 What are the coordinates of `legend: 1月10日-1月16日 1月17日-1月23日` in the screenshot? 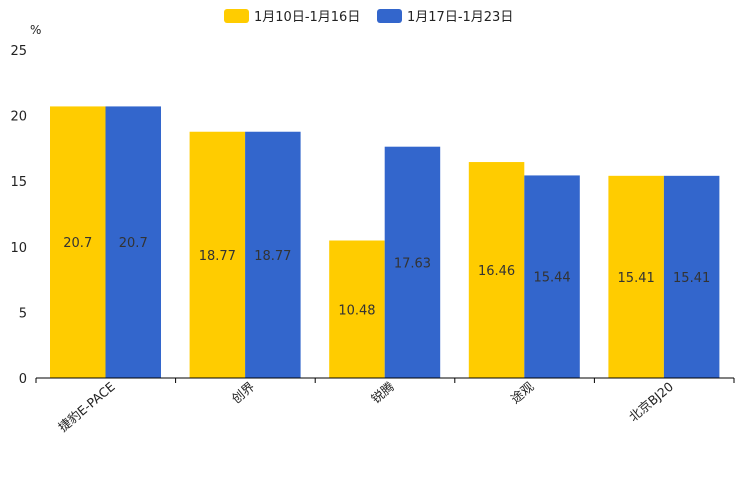 It's located at (368, 17).